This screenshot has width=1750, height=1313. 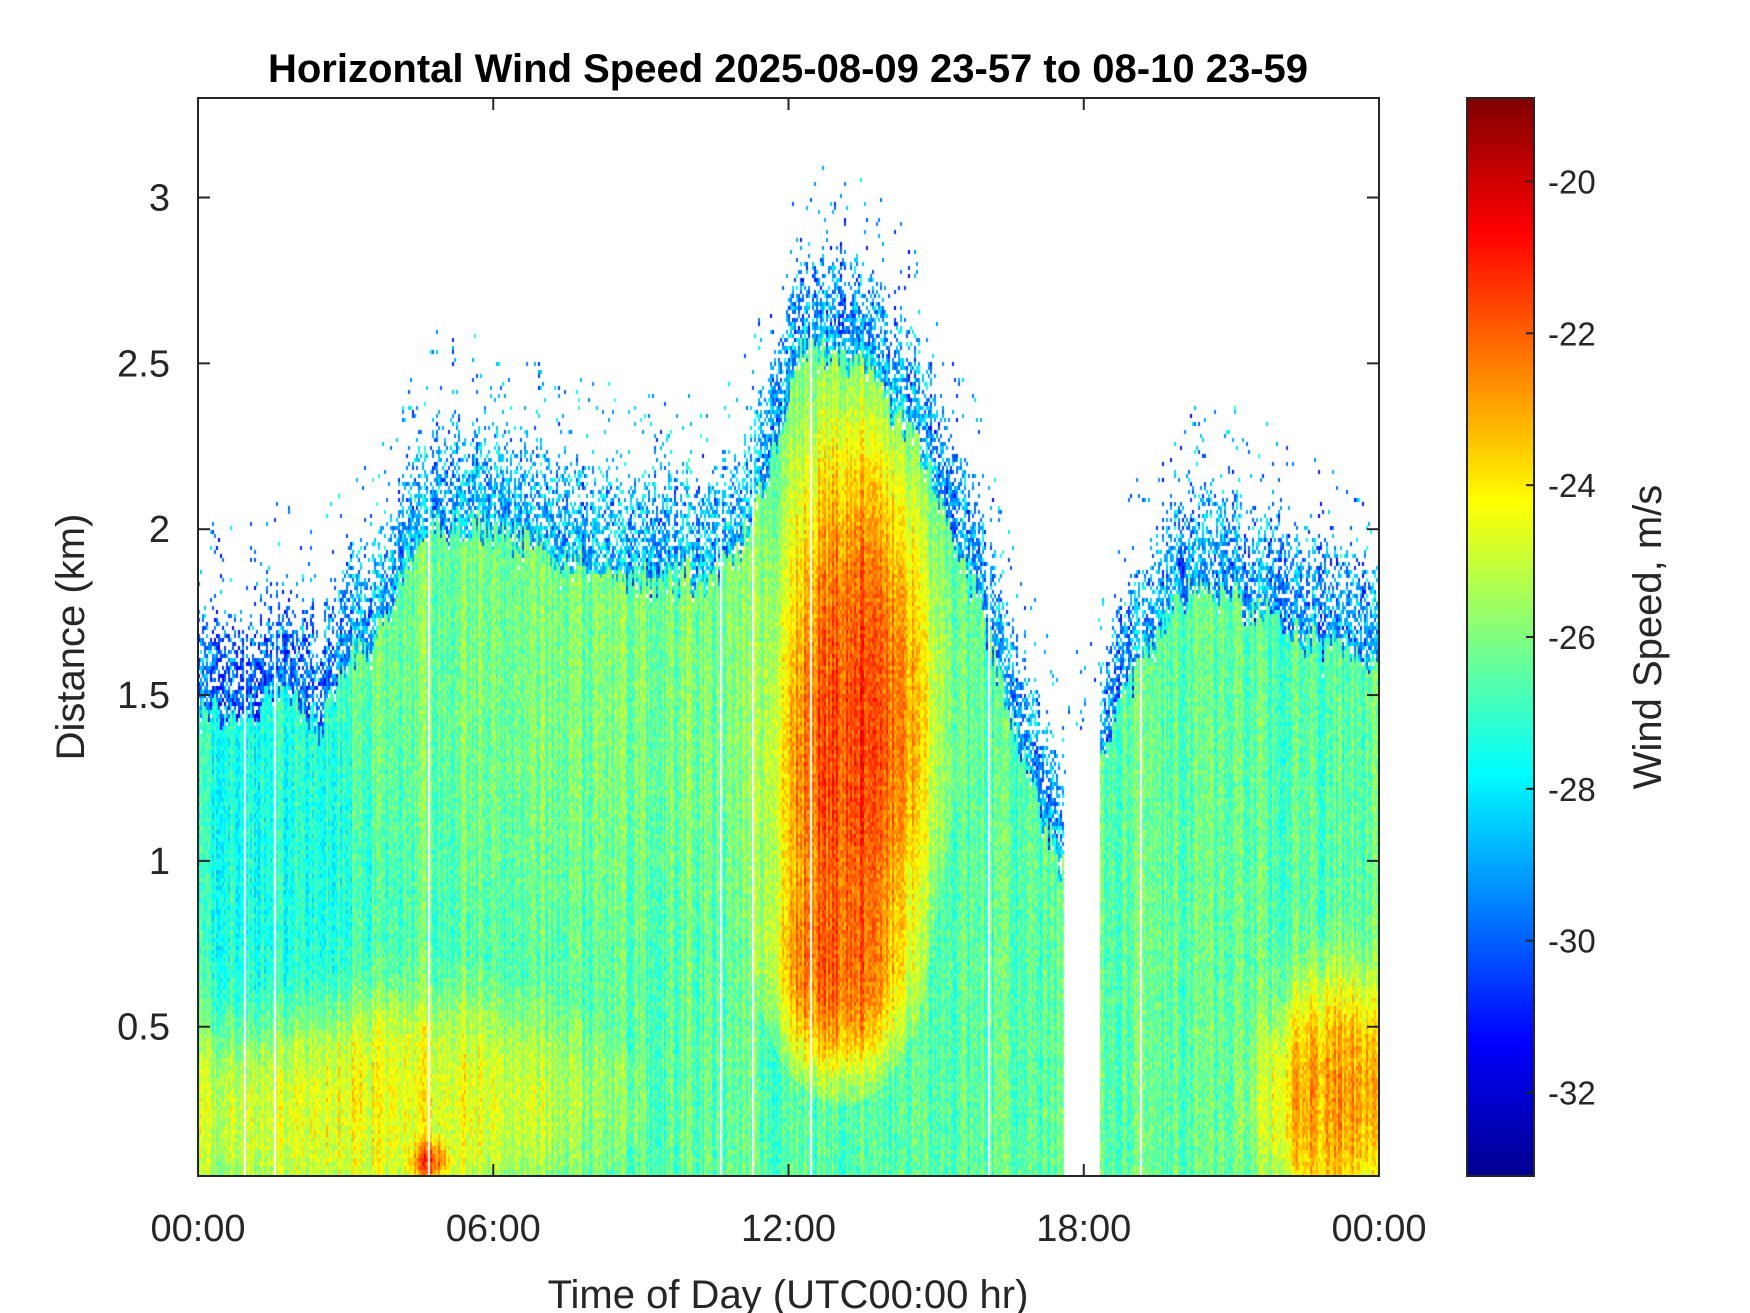 I want to click on y-tick-label: 1.5, so click(x=143, y=696).